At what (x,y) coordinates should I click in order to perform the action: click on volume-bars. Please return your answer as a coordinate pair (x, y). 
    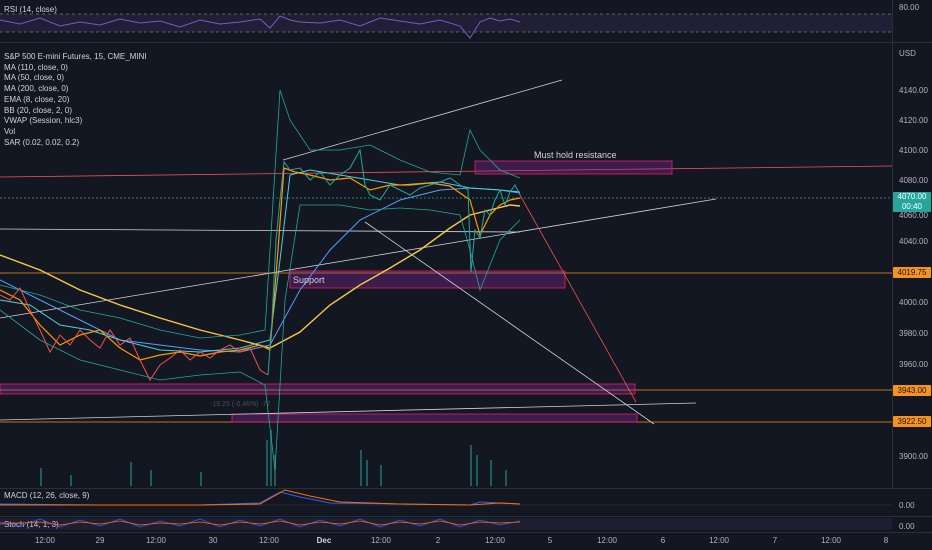
    Looking at the image, I should click on (273, 458).